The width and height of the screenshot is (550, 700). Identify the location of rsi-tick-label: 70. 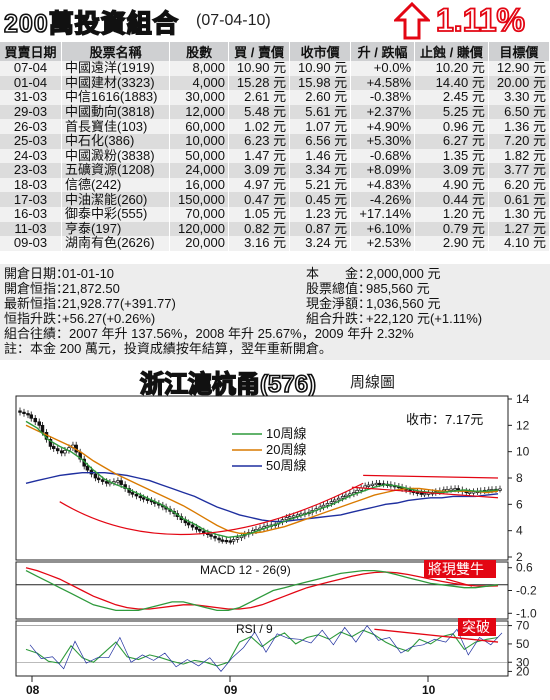
(523, 626).